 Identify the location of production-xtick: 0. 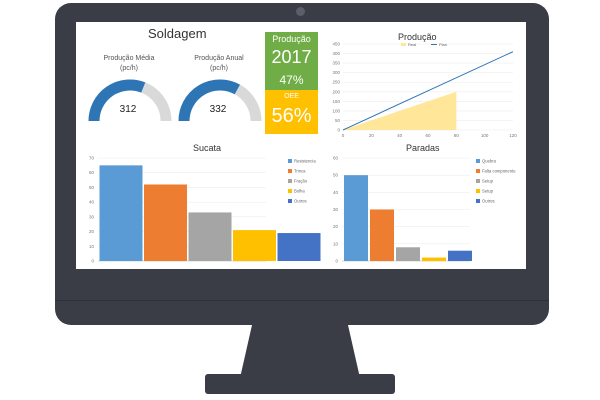
(343, 135).